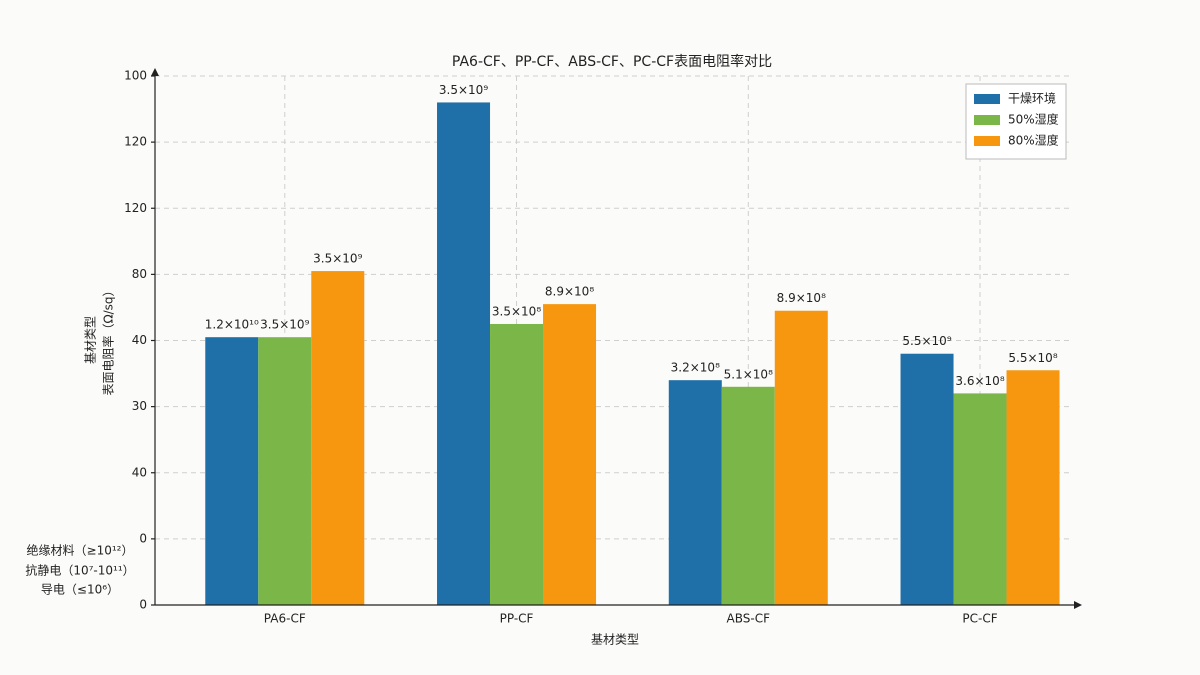 The image size is (1200, 675). Describe the element at coordinates (1032, 98) in the screenshot. I see `legend-label: 干燥环境` at that location.